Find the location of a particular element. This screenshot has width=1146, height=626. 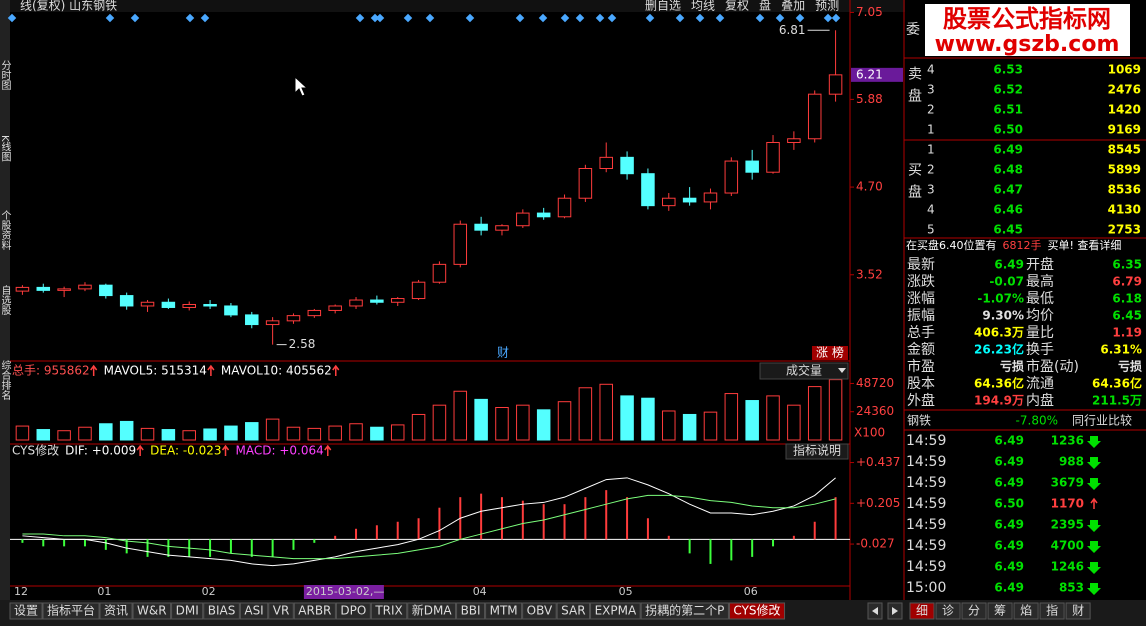

side-tab: 细 is located at coordinates (922, 611).